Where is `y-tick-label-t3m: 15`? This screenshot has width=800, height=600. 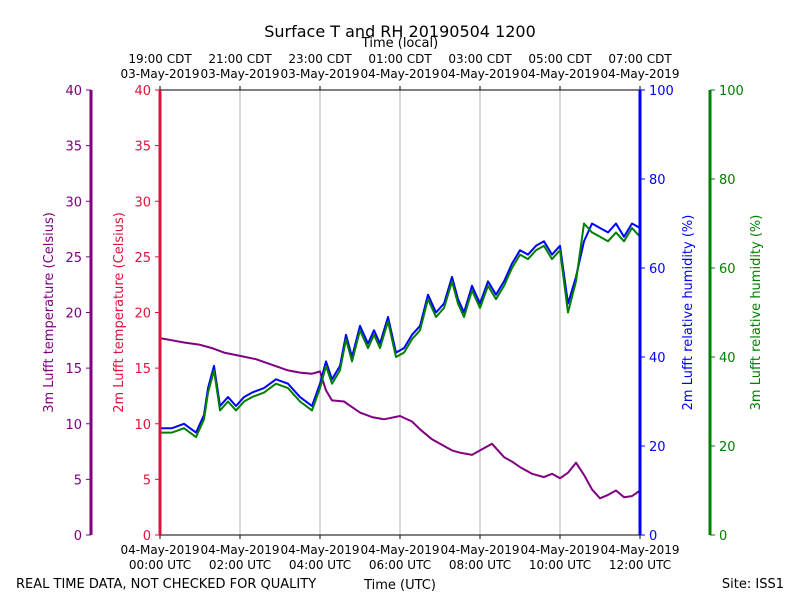 y-tick-label-t3m: 15 is located at coordinates (73, 369).